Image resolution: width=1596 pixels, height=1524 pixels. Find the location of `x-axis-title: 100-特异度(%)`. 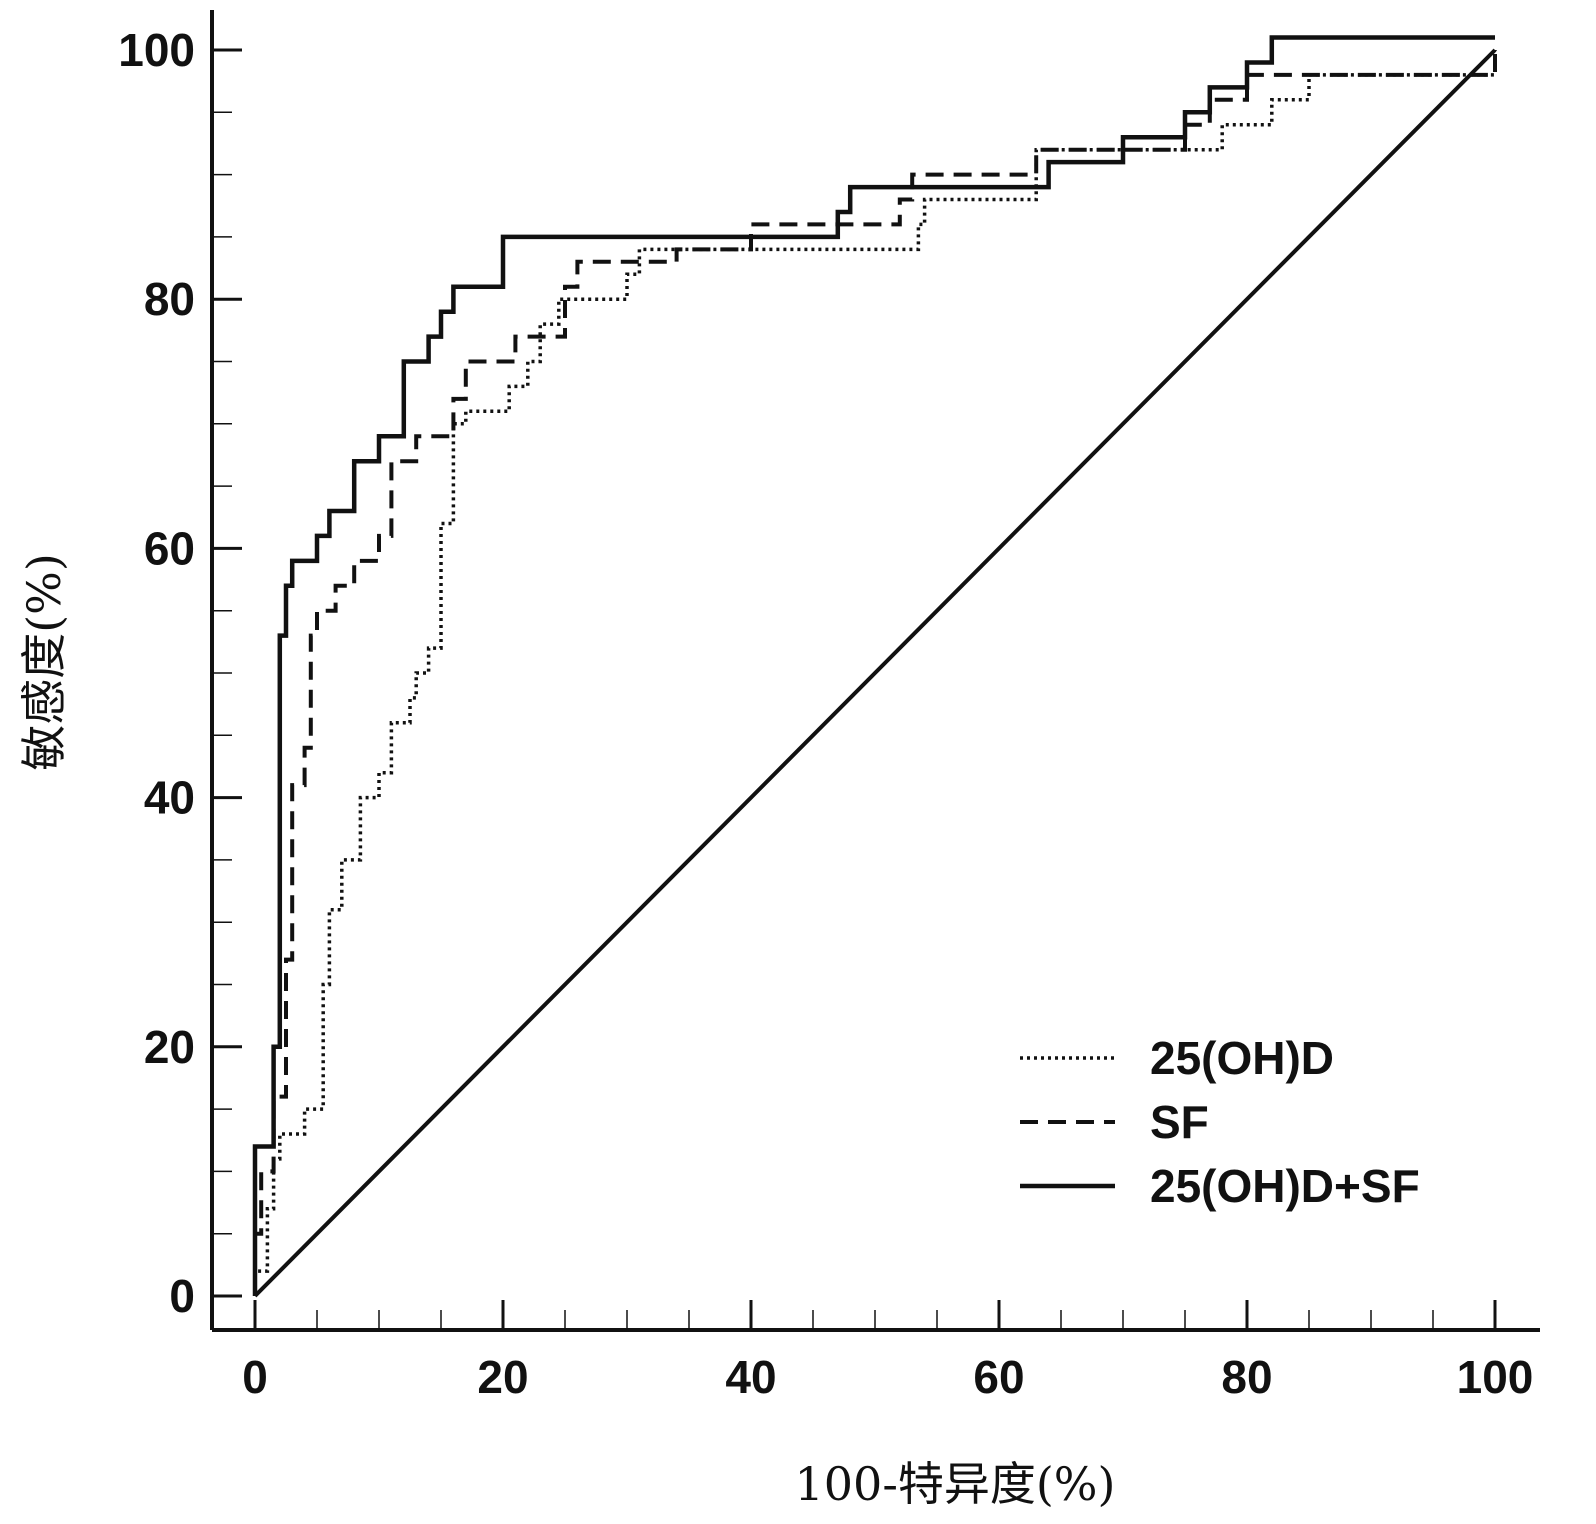

x-axis-title: 100-特异度(%) is located at coordinates (955, 1484).